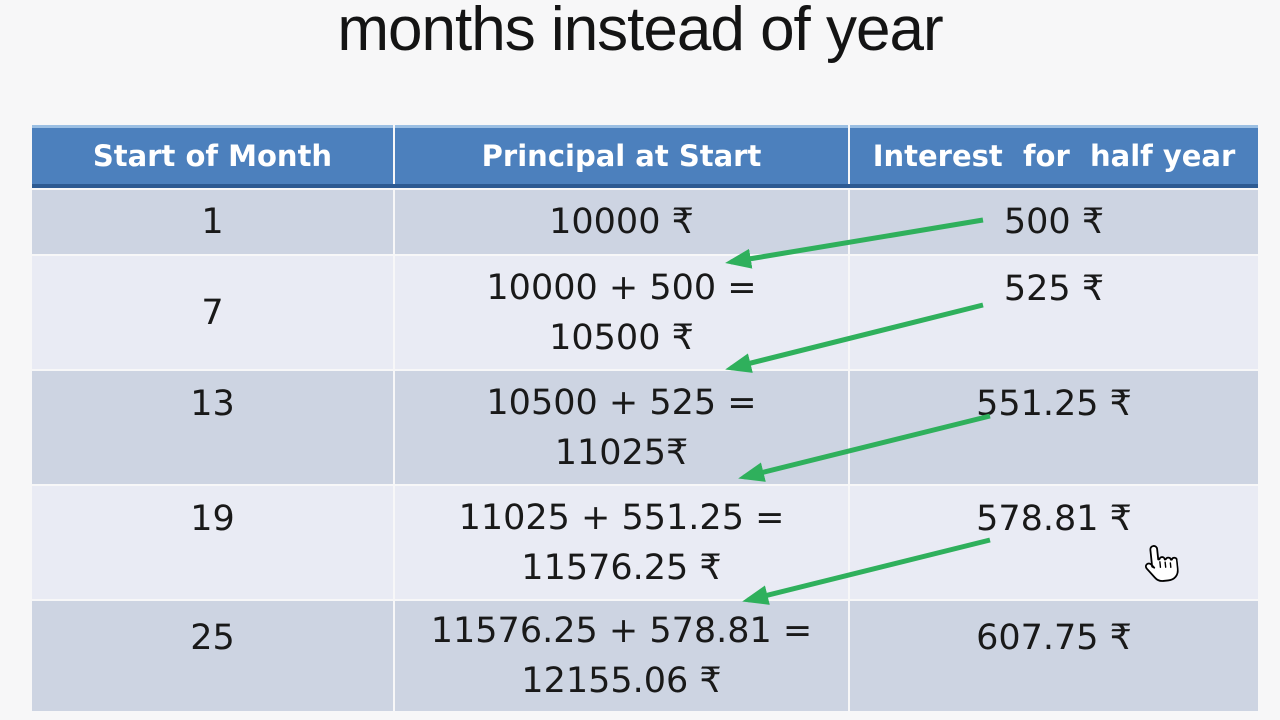 The image size is (1280, 720). I want to click on cell-month: 1, so click(212, 222).